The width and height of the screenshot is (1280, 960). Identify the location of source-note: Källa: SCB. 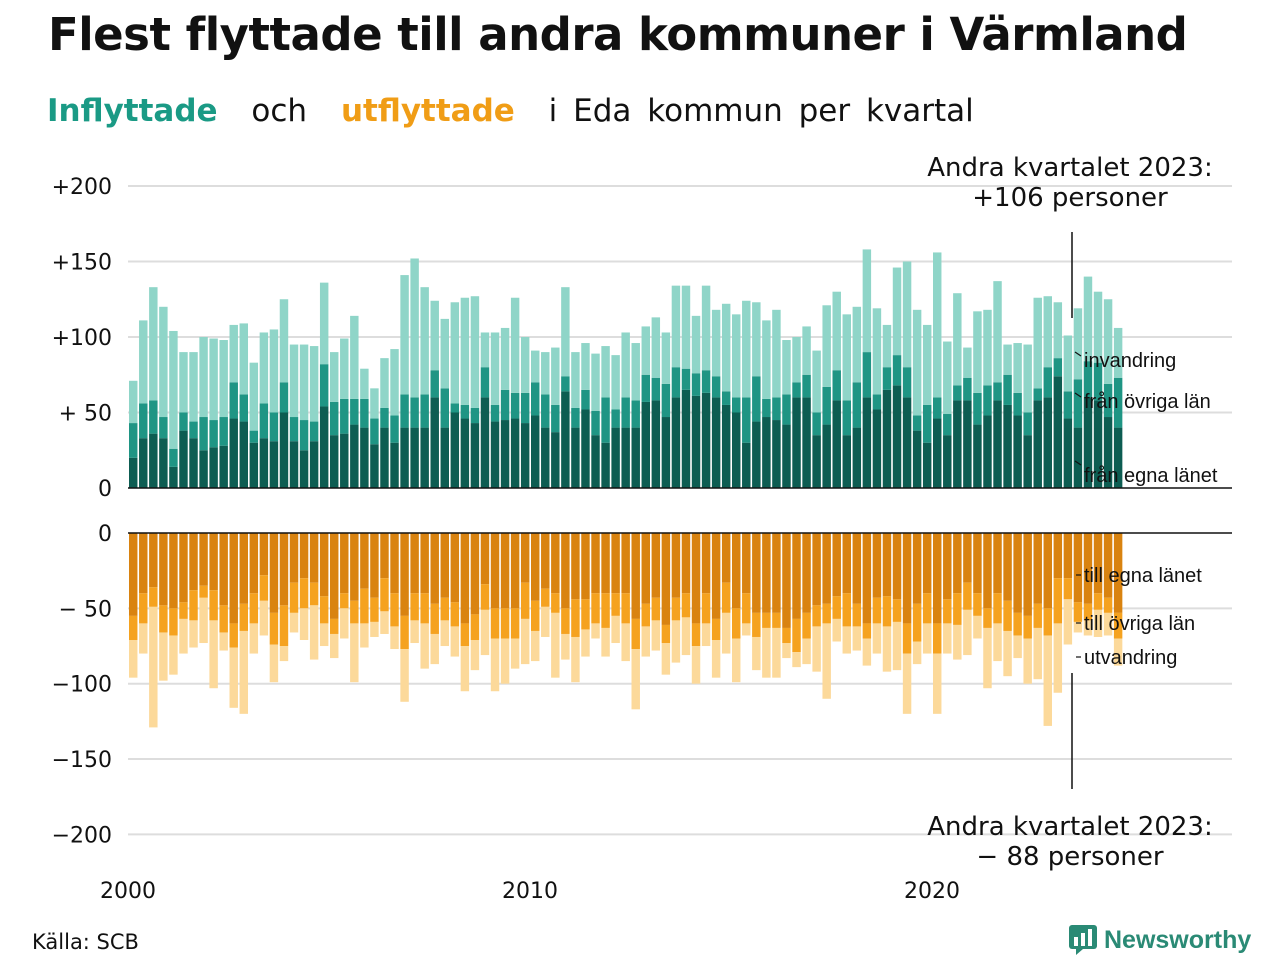
(85, 942).